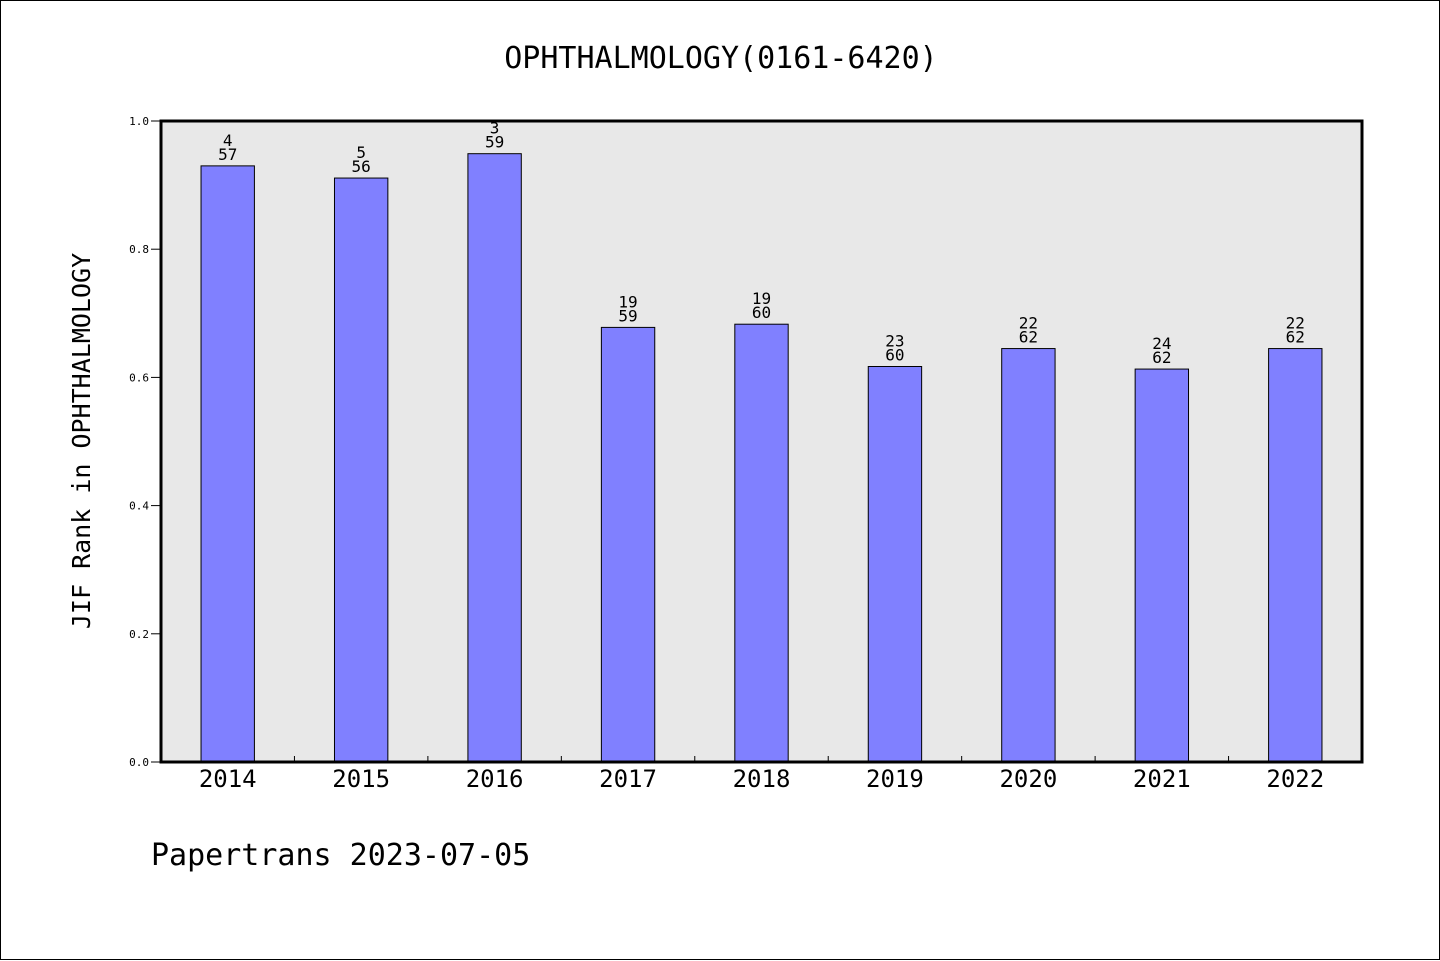 This screenshot has width=1440, height=961. I want to click on bar-2017, so click(628, 544).